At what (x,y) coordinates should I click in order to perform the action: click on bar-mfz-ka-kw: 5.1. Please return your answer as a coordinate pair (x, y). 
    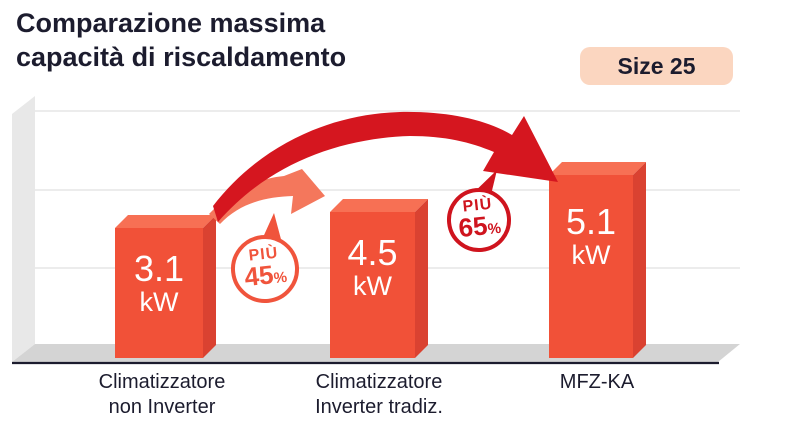
    Looking at the image, I should click on (591, 221).